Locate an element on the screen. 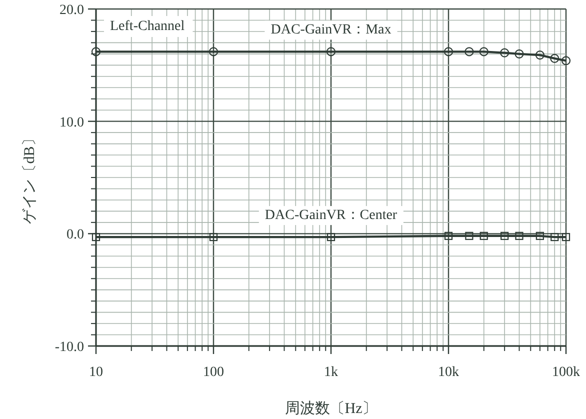  series-label: DAC-GainVR：Max is located at coordinates (331, 30).